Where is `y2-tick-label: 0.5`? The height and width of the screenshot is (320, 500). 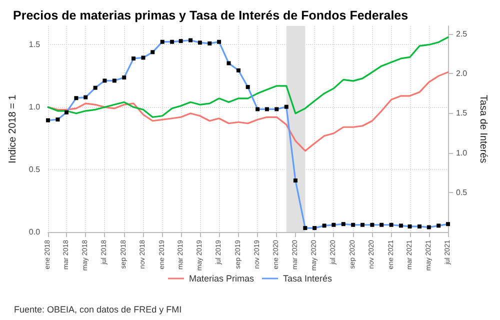
y2-tick-label: 0.5 is located at coordinates (462, 192).